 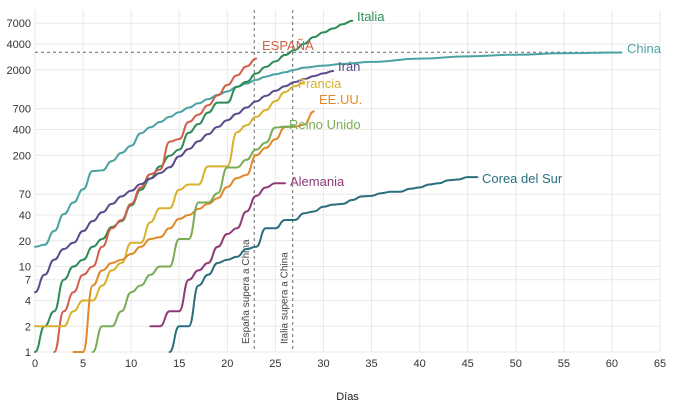 What do you see at coordinates (468, 364) in the screenshot?
I see `x-tick-label: 45` at bounding box center [468, 364].